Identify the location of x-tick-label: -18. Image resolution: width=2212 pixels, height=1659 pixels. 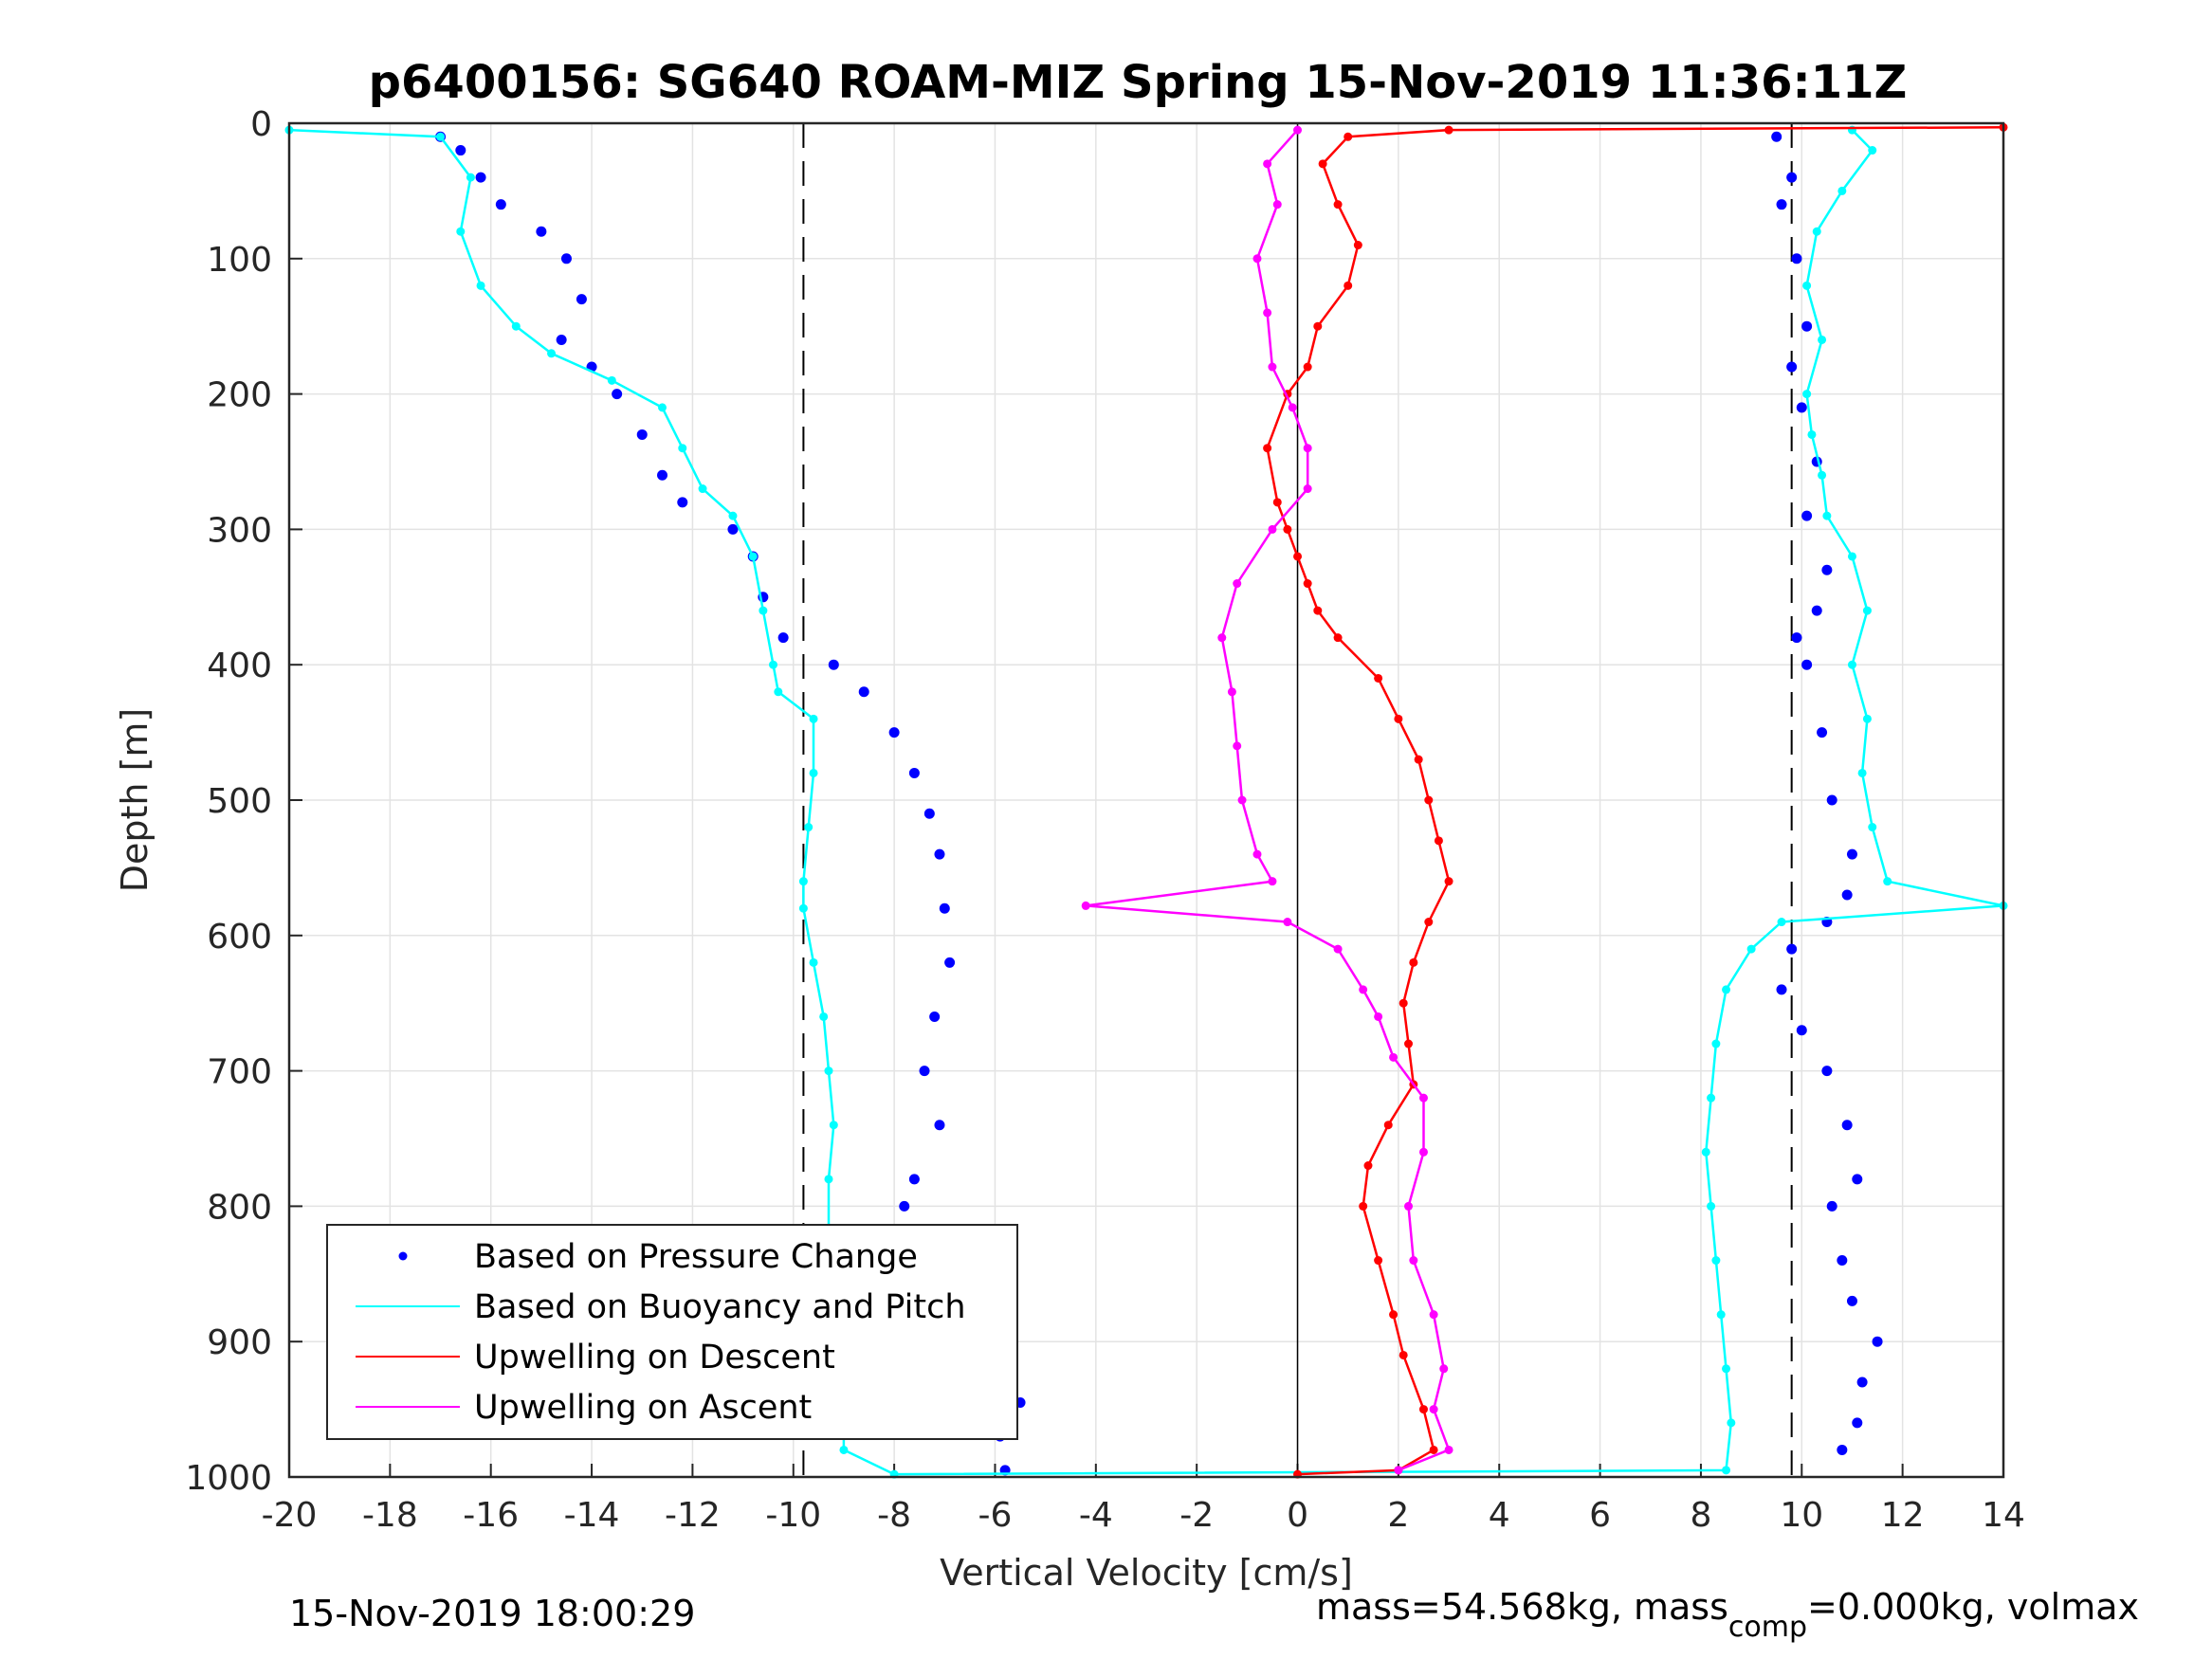
(390, 1515).